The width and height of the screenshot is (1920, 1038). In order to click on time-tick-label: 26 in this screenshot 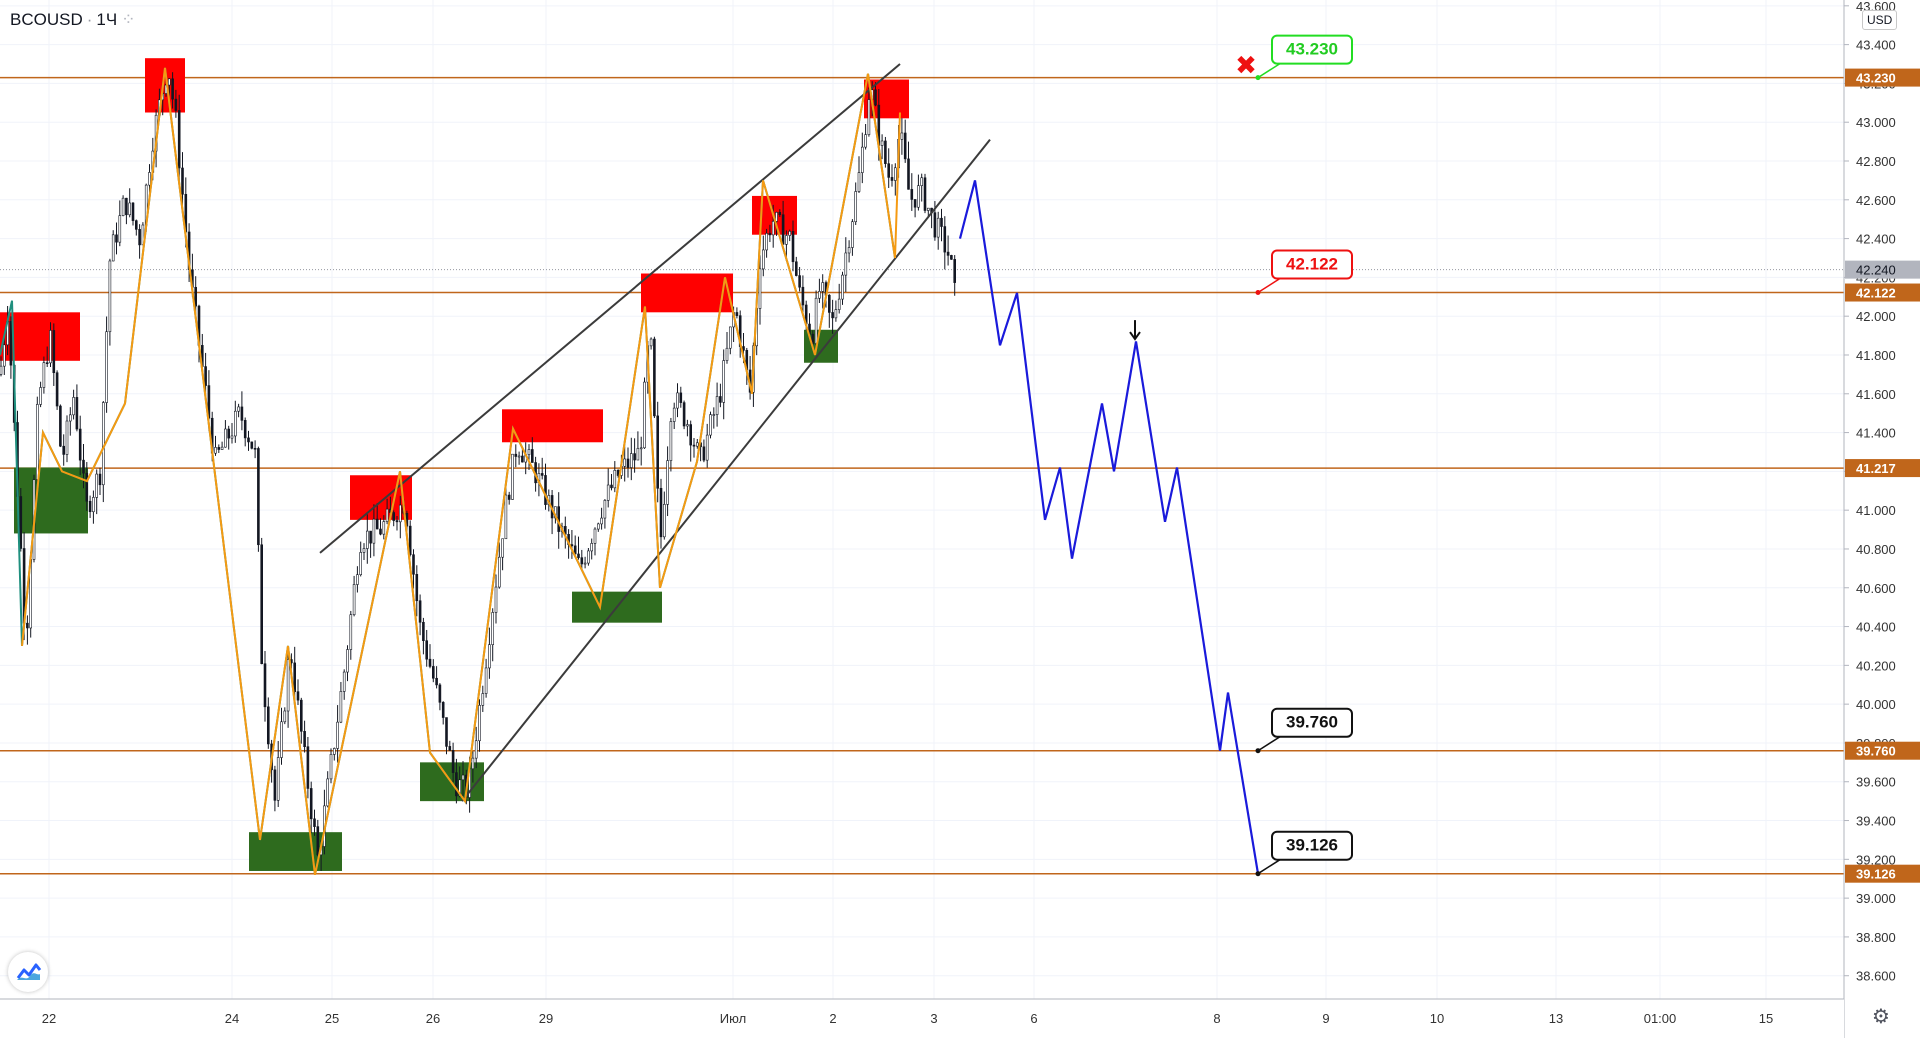, I will do `click(433, 1018)`.